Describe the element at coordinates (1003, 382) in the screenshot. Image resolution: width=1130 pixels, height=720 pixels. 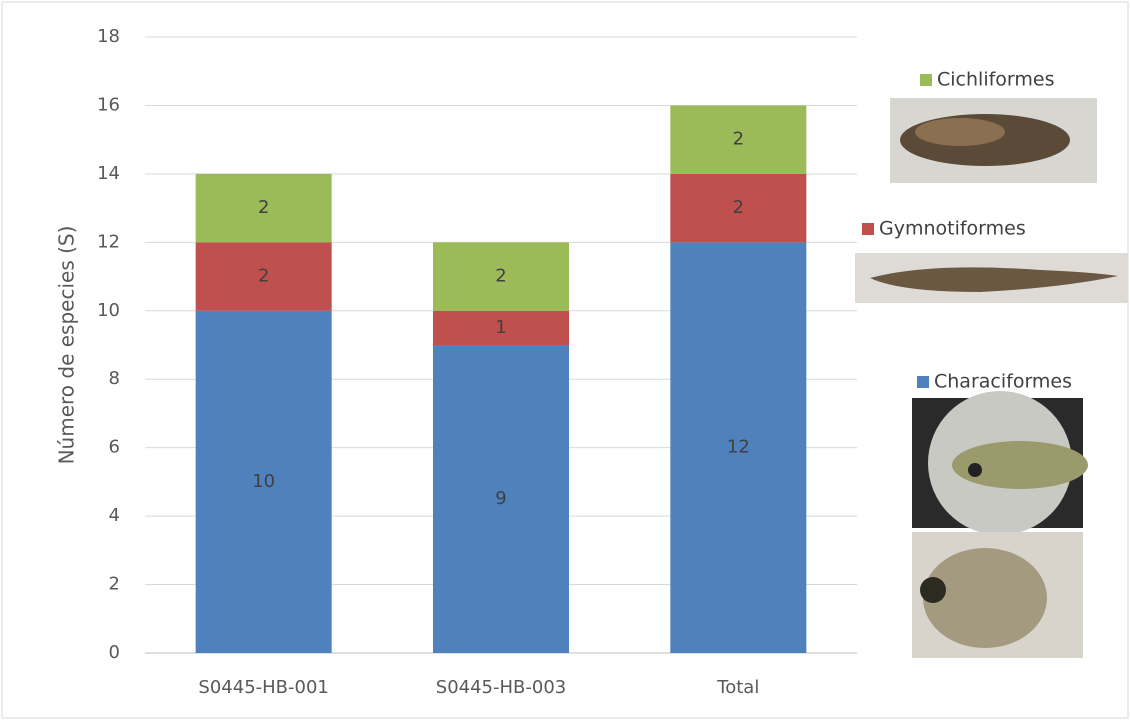
I see `legend-label: Characiformes` at that location.